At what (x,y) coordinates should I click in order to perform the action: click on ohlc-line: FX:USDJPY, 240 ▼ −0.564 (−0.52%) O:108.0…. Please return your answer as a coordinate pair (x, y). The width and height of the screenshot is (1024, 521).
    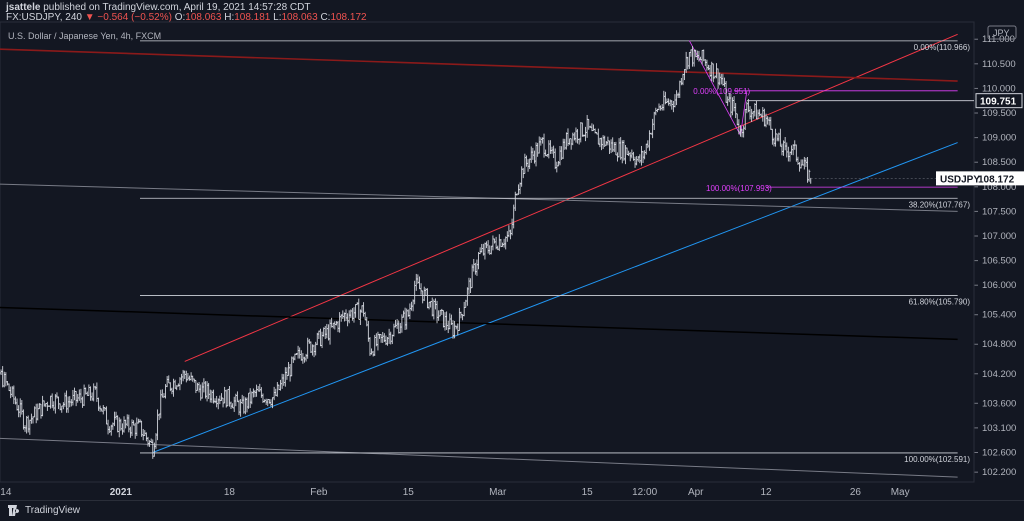
    Looking at the image, I should click on (186, 17).